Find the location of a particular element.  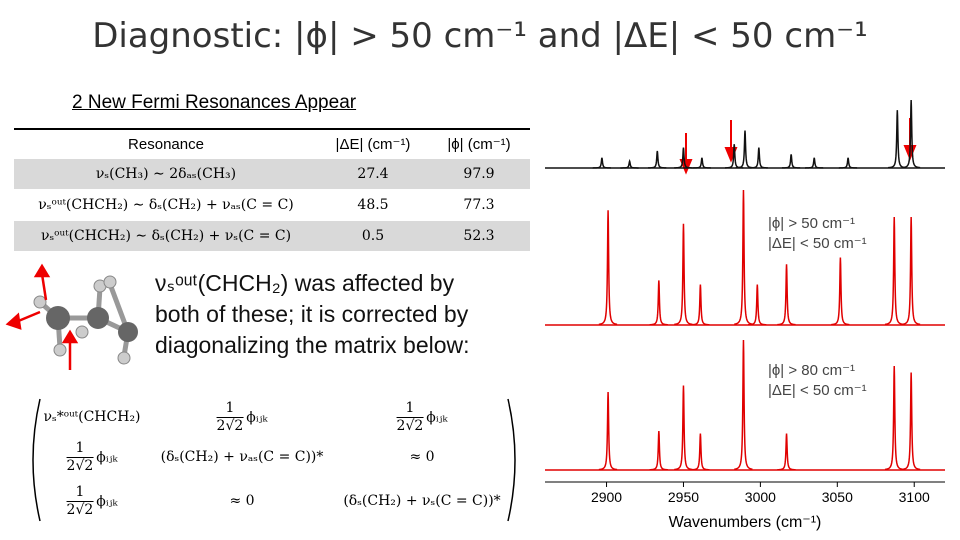

x-tick-label: 3100 is located at coordinates (914, 497).